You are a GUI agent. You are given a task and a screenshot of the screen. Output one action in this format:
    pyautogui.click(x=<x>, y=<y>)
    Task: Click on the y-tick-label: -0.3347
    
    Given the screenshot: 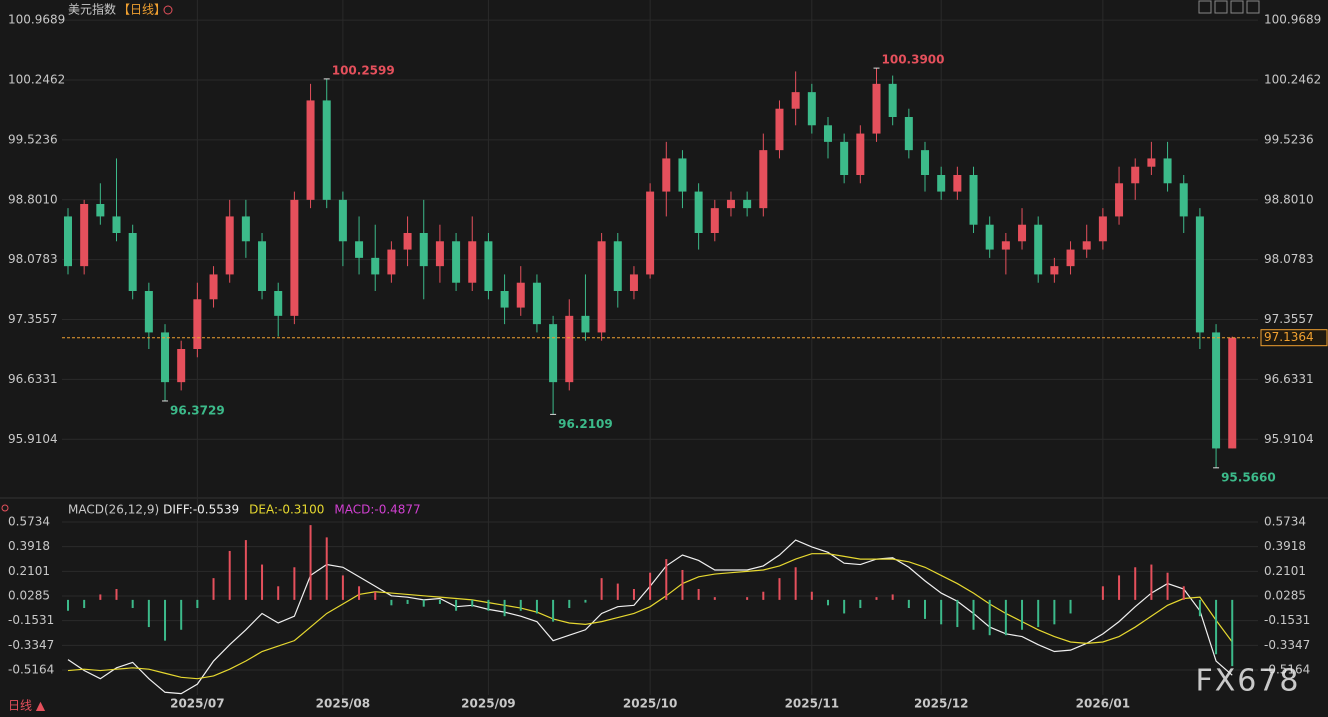 What is the action you would take?
    pyautogui.click(x=31, y=645)
    